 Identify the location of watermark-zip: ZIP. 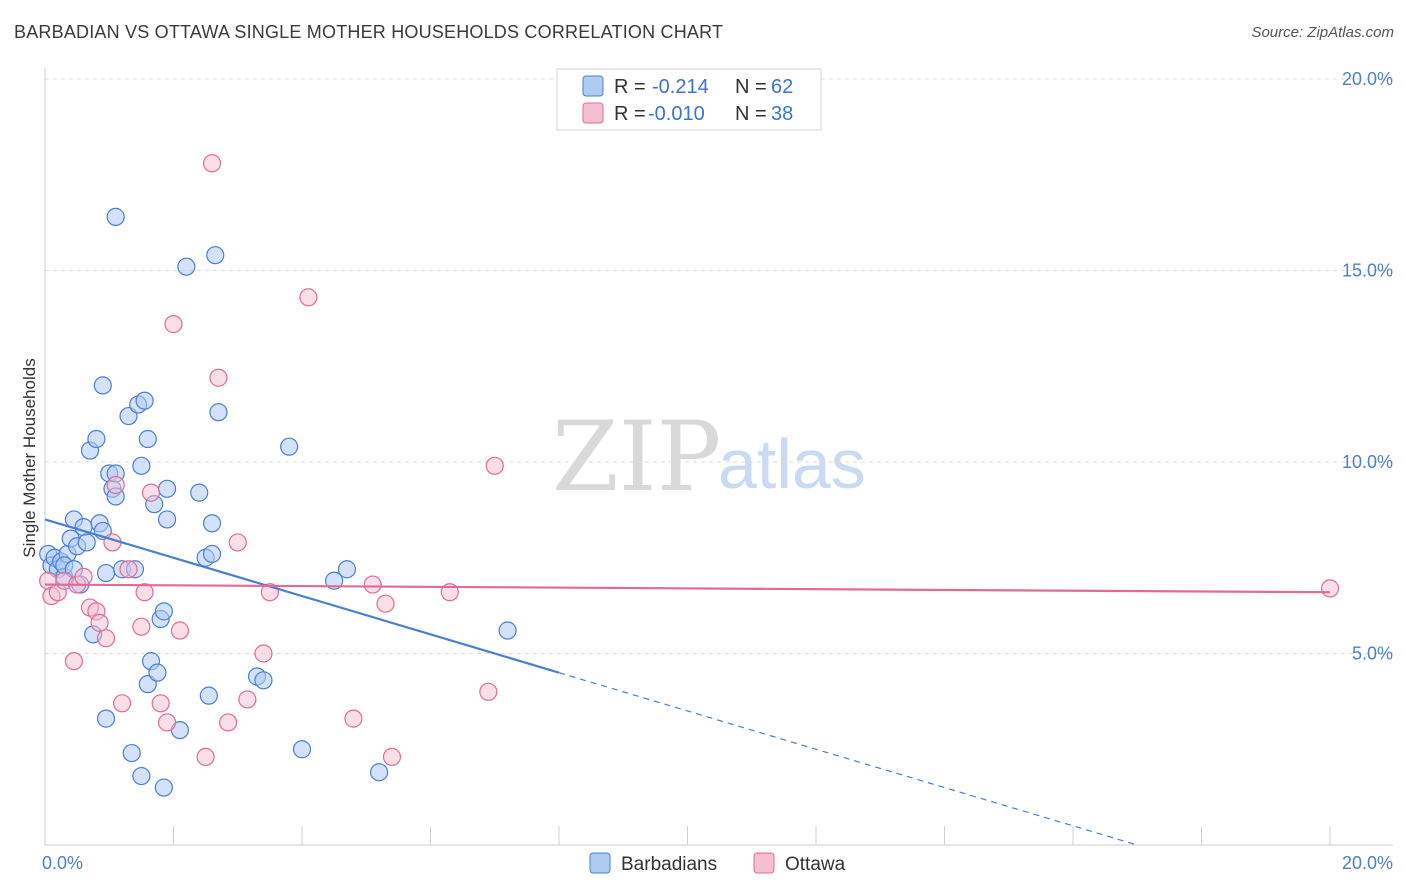
(636, 457).